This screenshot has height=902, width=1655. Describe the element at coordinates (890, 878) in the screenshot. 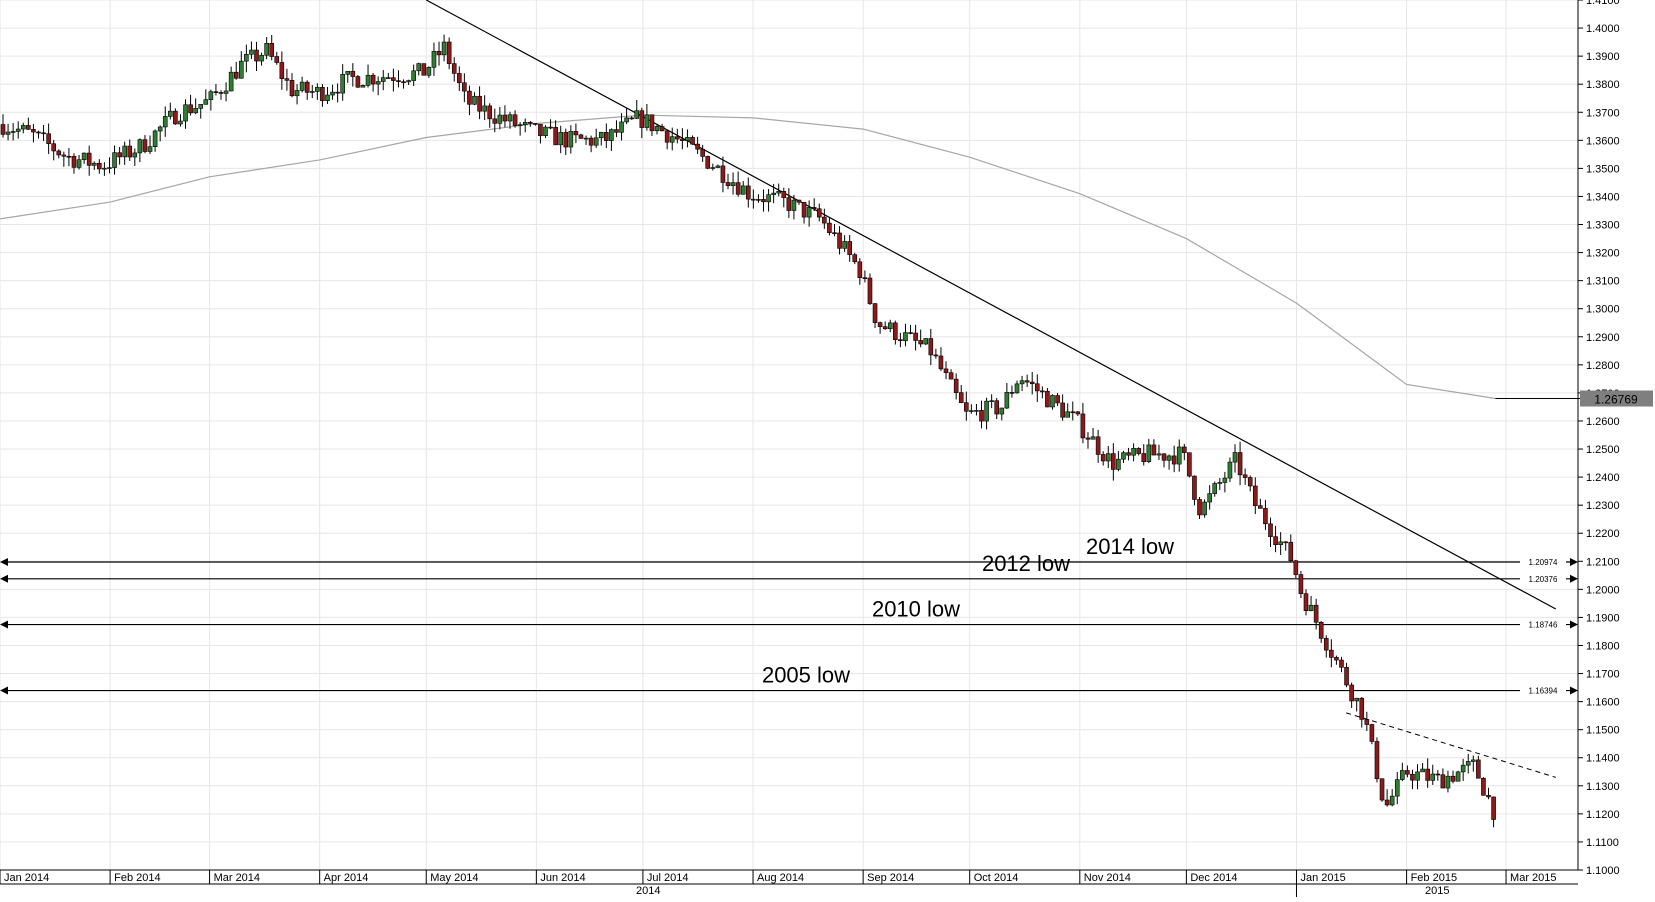

I see `x-tick-label: Sep 2014` at that location.